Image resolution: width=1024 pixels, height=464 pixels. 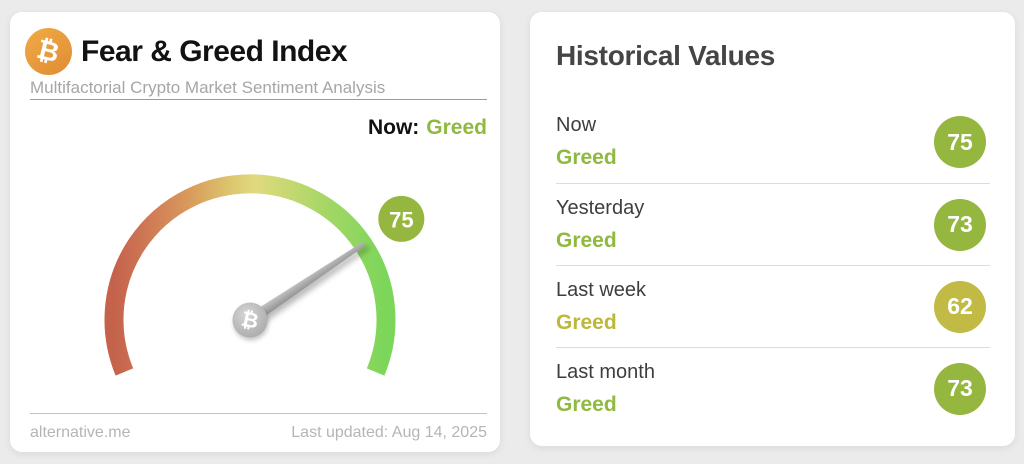 I want to click on table-row-yesterday: Yesterday Greed 73, so click(x=773, y=224).